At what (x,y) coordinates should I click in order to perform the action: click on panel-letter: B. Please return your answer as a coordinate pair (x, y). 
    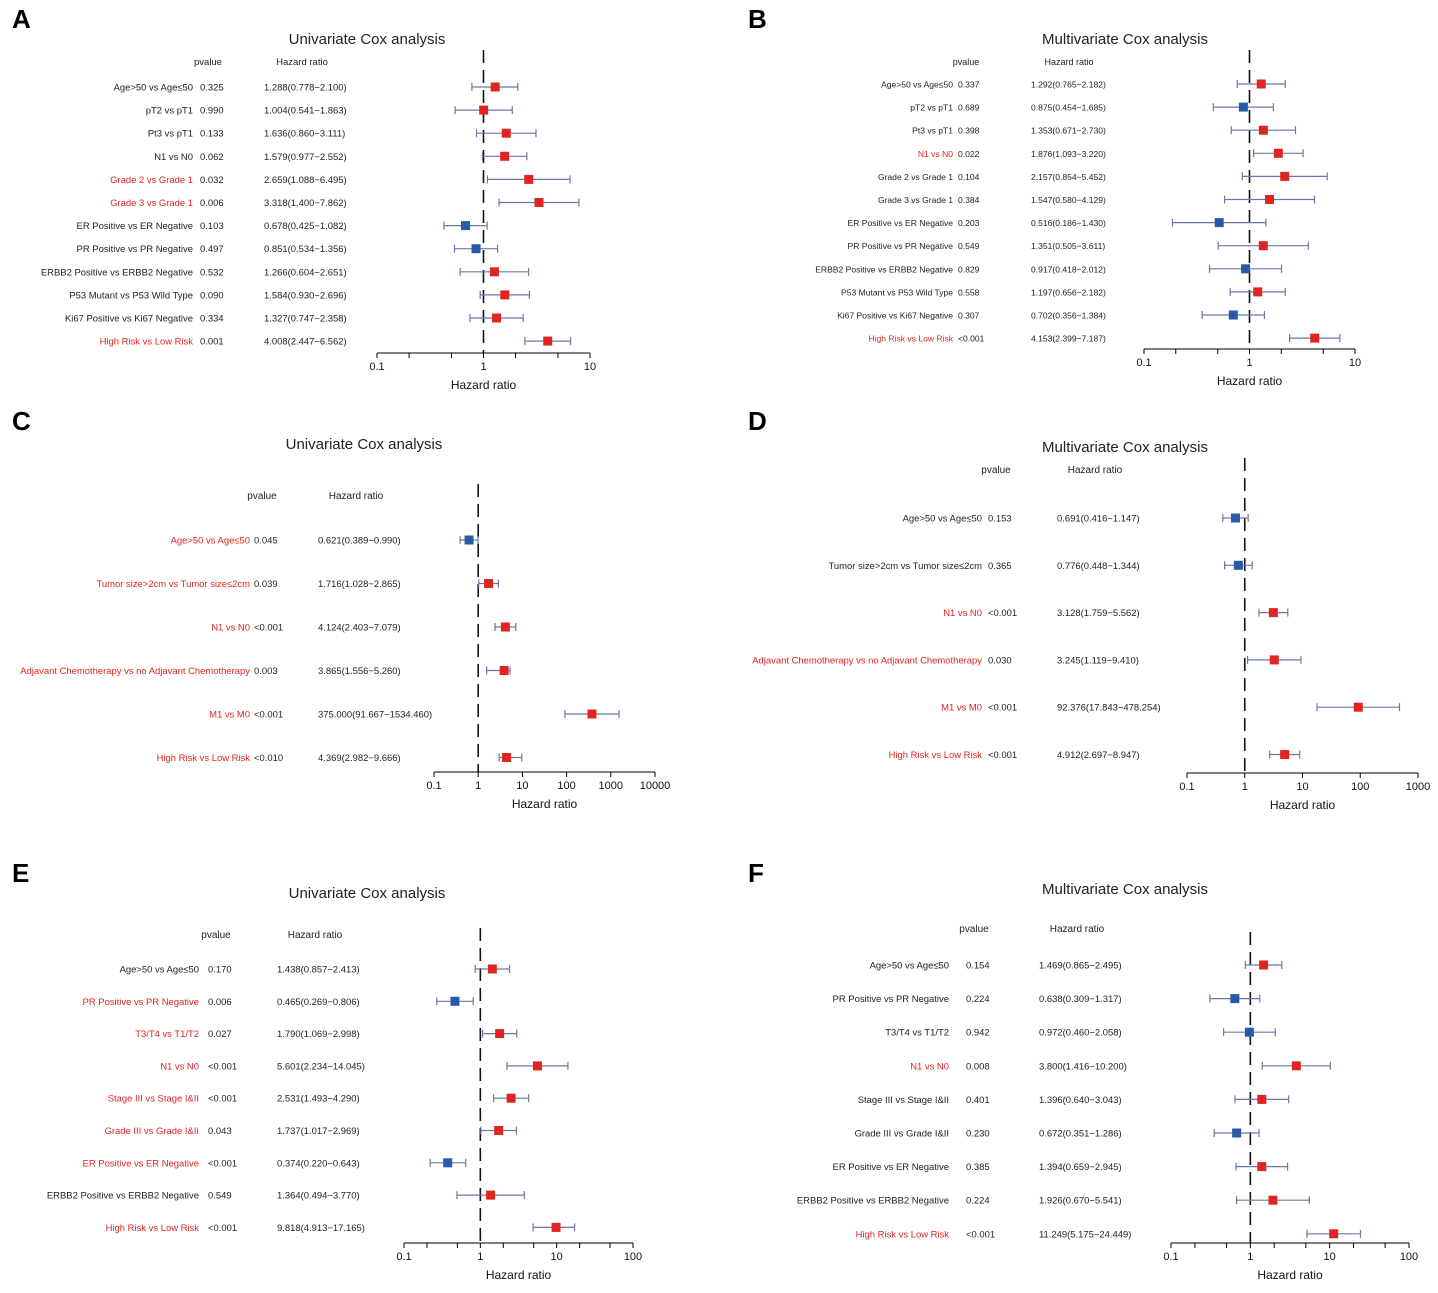
    Looking at the image, I should click on (757, 19).